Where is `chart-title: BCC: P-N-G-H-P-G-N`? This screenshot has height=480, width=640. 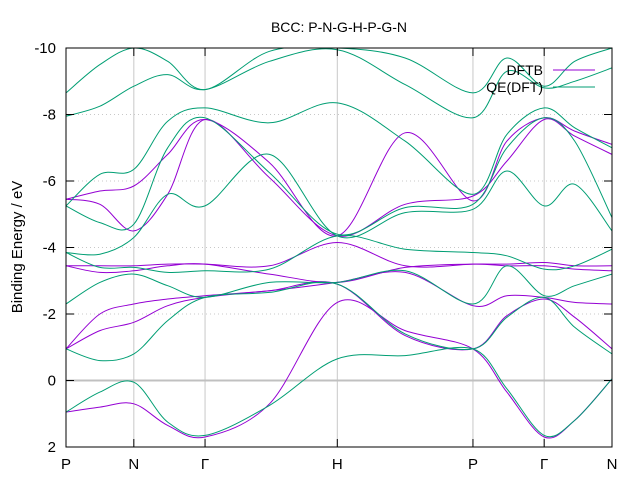
chart-title: BCC: P-N-G-H-P-G-N is located at coordinates (339, 27).